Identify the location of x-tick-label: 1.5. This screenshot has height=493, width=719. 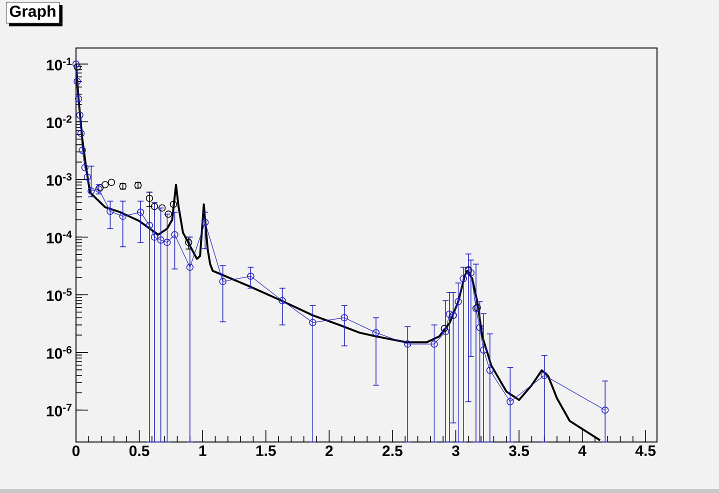
(266, 451).